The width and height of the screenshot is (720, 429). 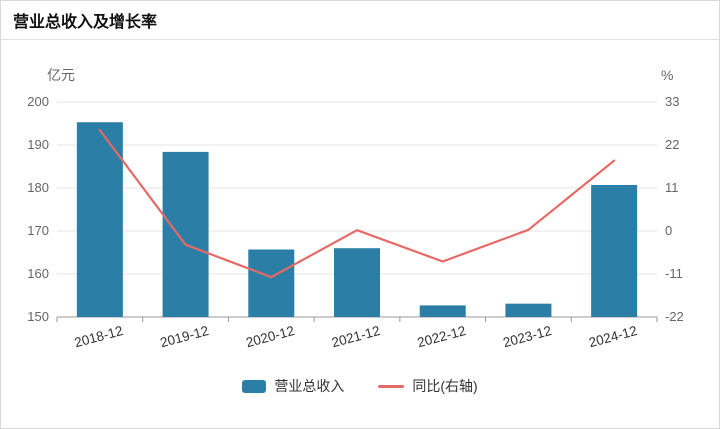 I want to click on chart-legend: 营业总收入 同比(右轴), so click(x=360, y=396).